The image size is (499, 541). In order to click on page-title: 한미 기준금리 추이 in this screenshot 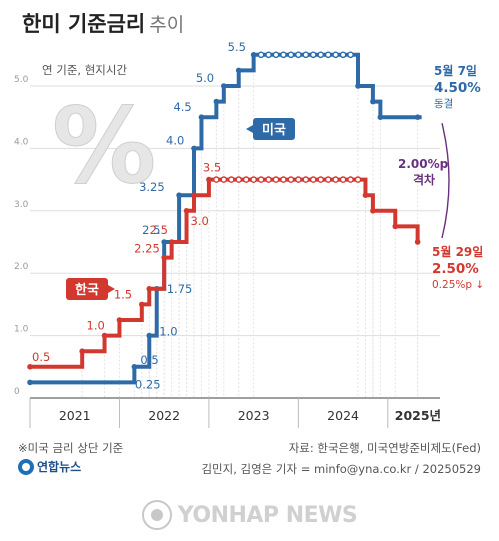, I will do `click(103, 23)`.